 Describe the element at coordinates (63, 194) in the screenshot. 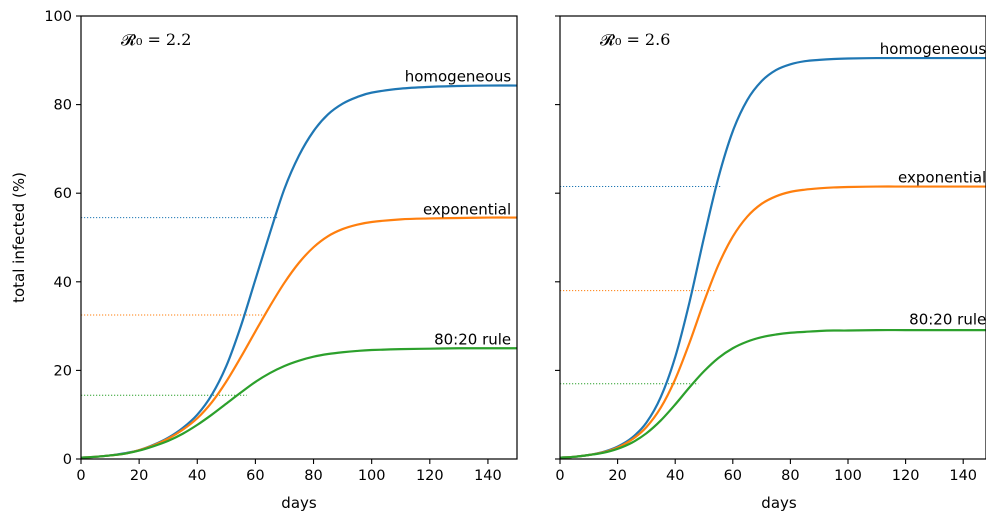

I see `y-tick-label: 60` at that location.